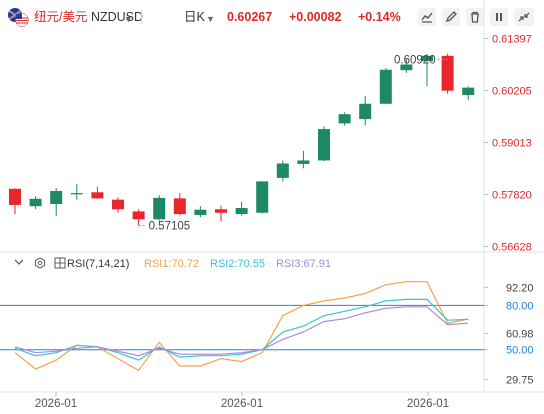 This screenshot has height=414, width=544. What do you see at coordinates (250, 17) in the screenshot?
I see `last-price: 0.60267` at bounding box center [250, 17].